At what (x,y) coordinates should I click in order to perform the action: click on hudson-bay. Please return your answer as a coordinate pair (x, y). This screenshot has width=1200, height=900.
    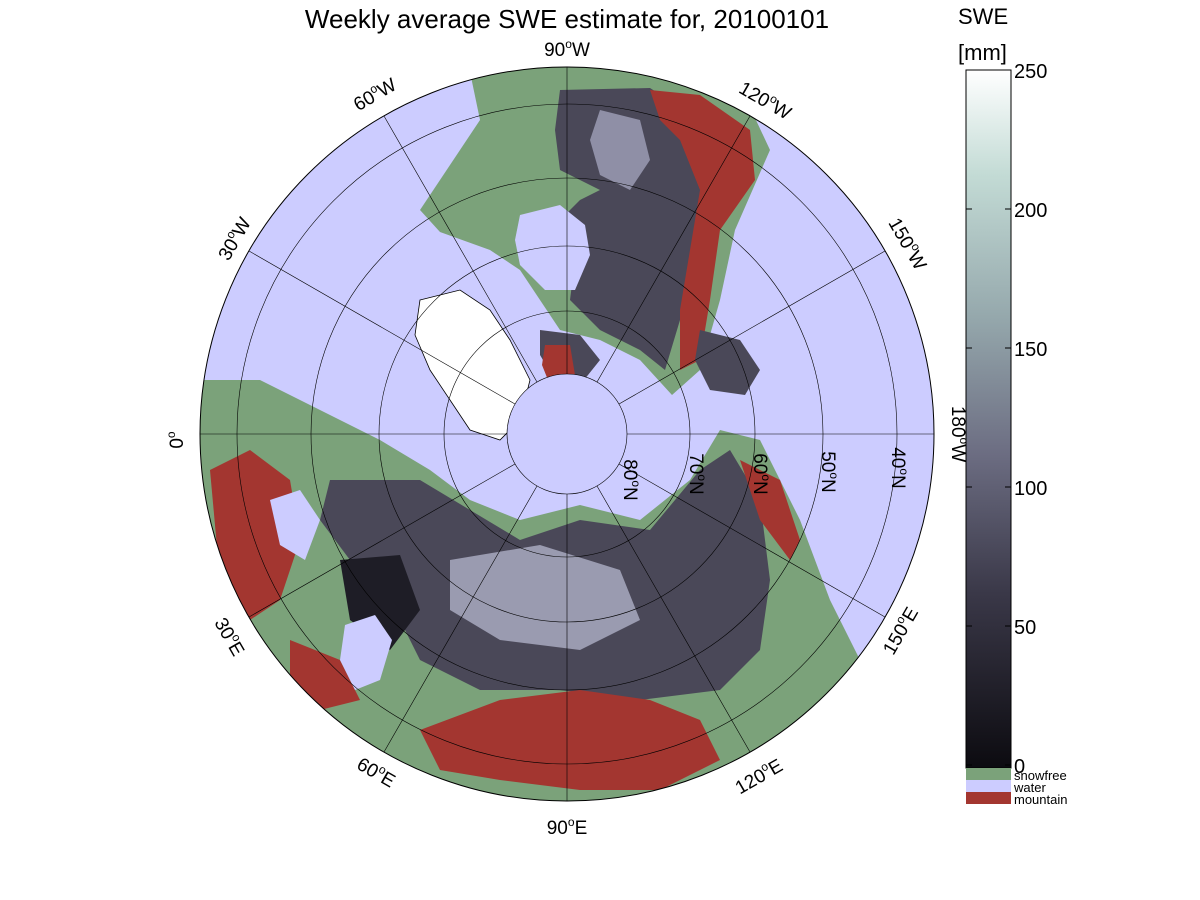
    Looking at the image, I should click on (552, 247).